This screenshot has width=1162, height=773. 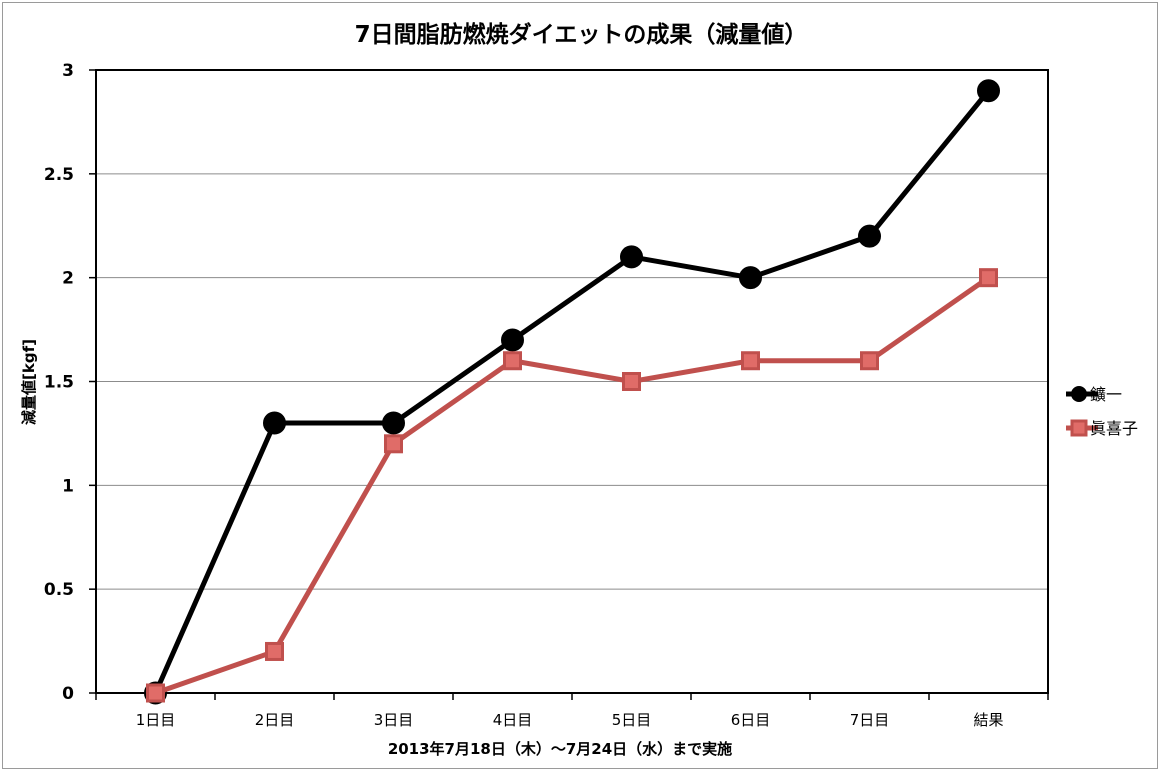 What do you see at coordinates (870, 720) in the screenshot?
I see `x-tick-label: 7日目` at bounding box center [870, 720].